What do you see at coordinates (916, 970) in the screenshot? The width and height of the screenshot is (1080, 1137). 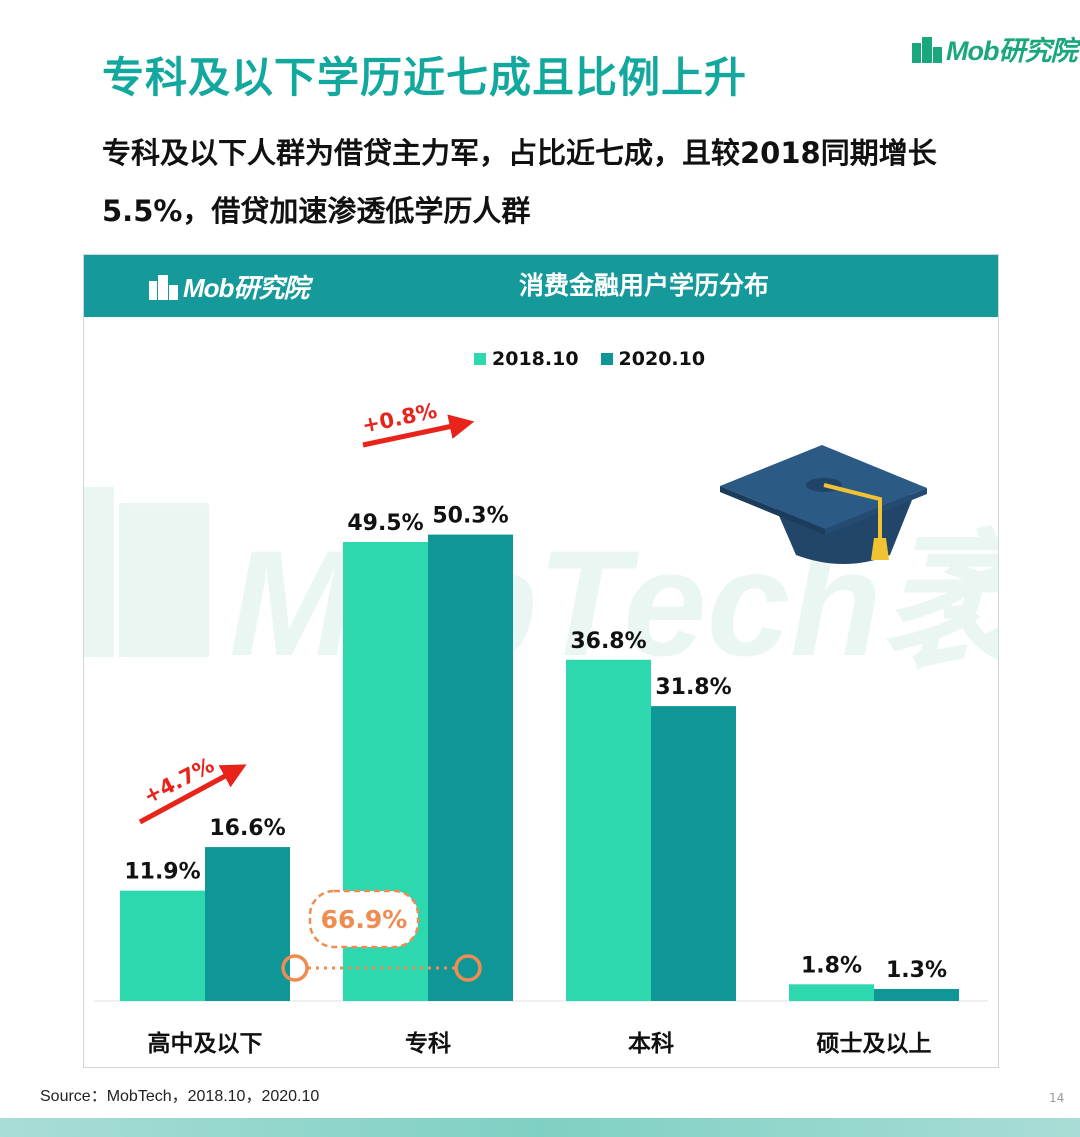 I see `data-label-1-3: 1.3%` at bounding box center [916, 970].